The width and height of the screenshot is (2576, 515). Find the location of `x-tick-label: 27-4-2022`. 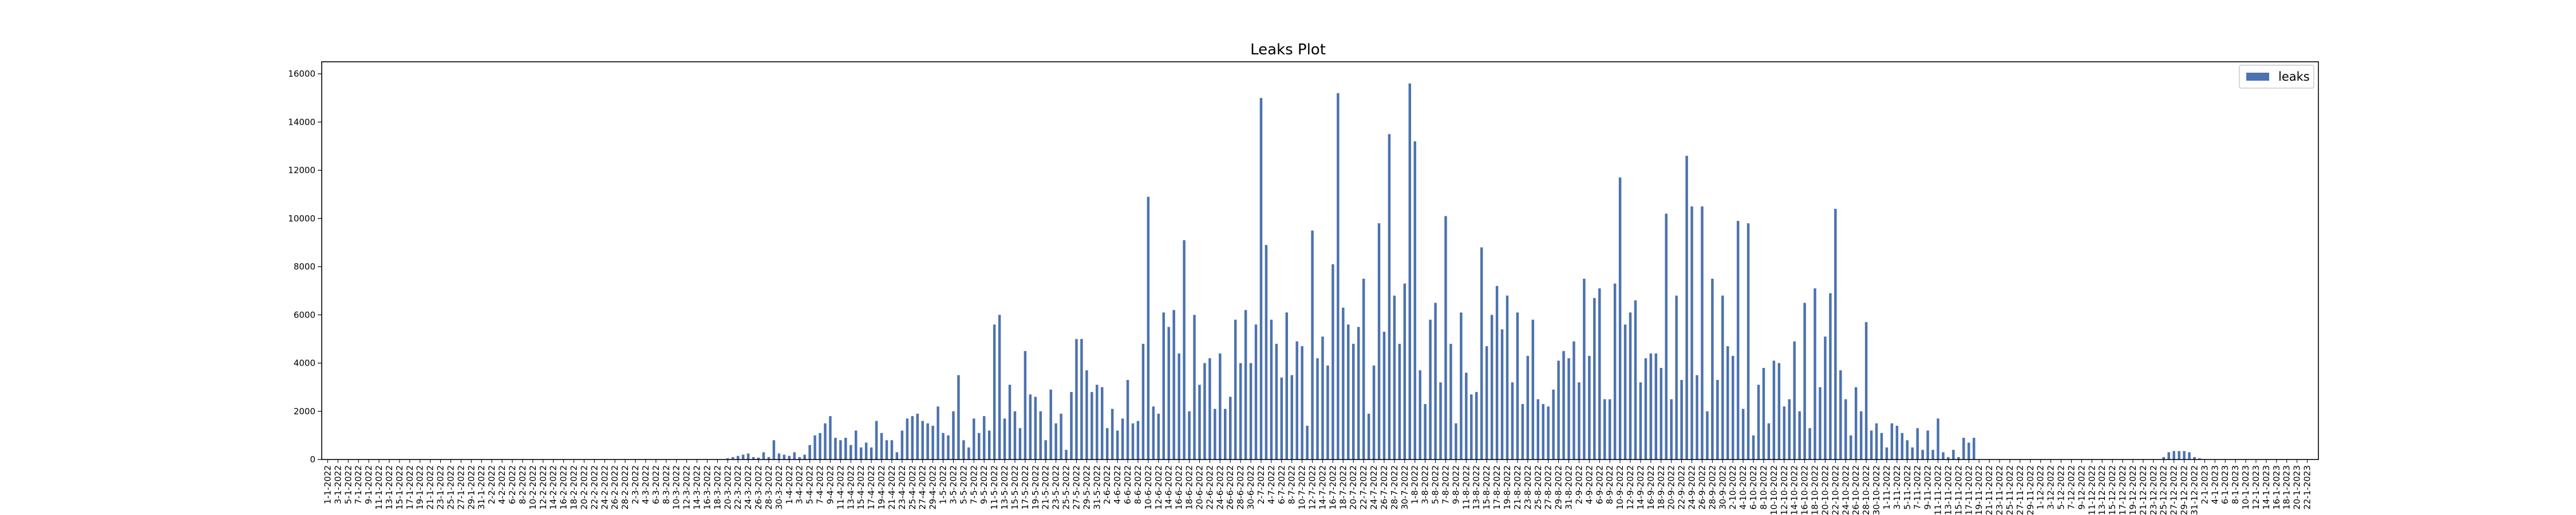

x-tick-label: 27-4-2022 is located at coordinates (923, 487).